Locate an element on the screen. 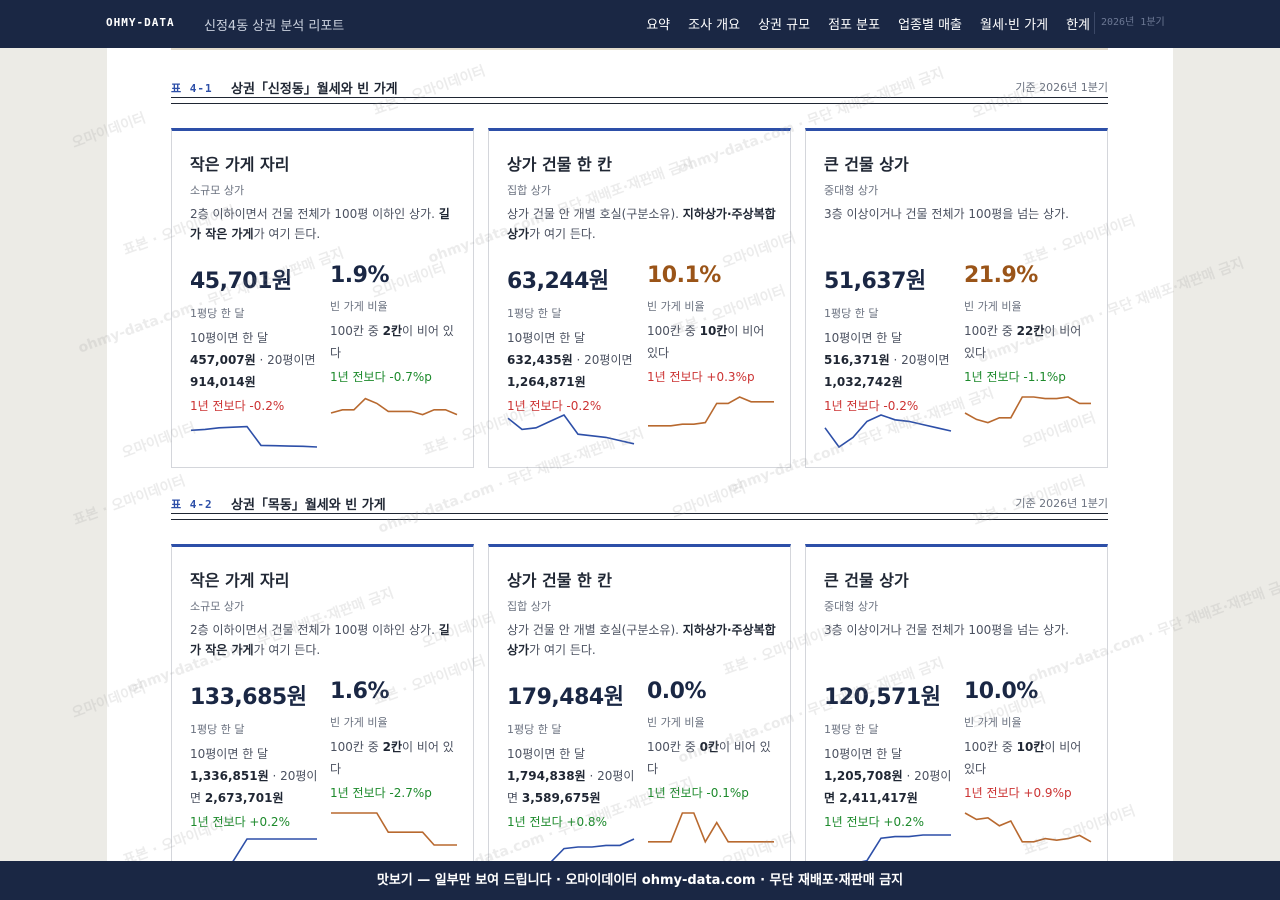 The width and height of the screenshot is (1280, 900). rent-value: 120,571원 is located at coordinates (882, 697).